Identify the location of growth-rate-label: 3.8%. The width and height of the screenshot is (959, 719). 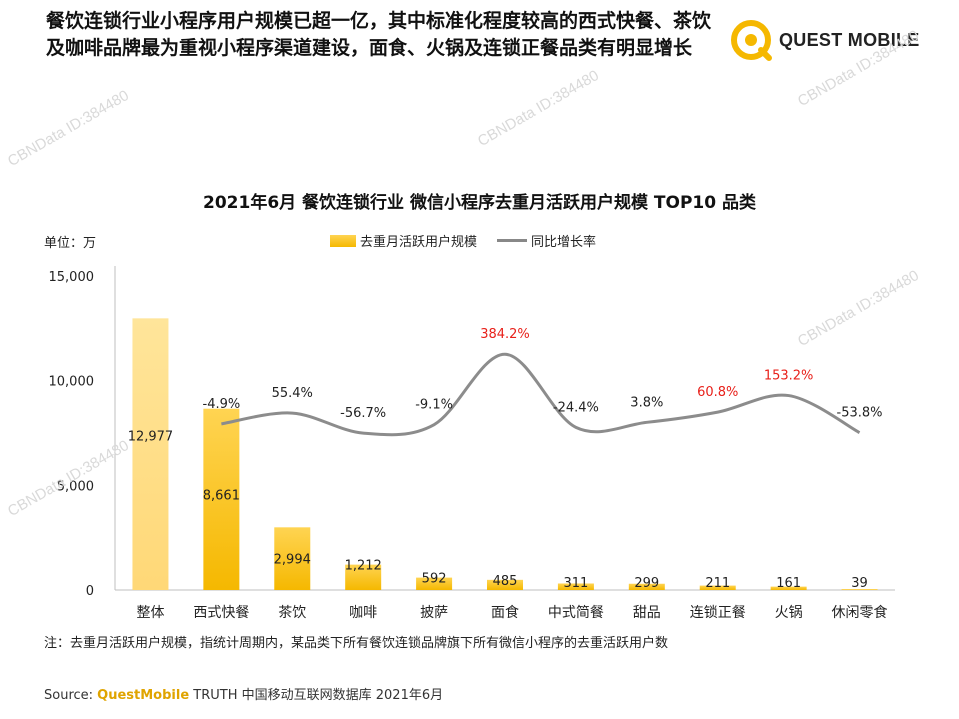
(646, 402).